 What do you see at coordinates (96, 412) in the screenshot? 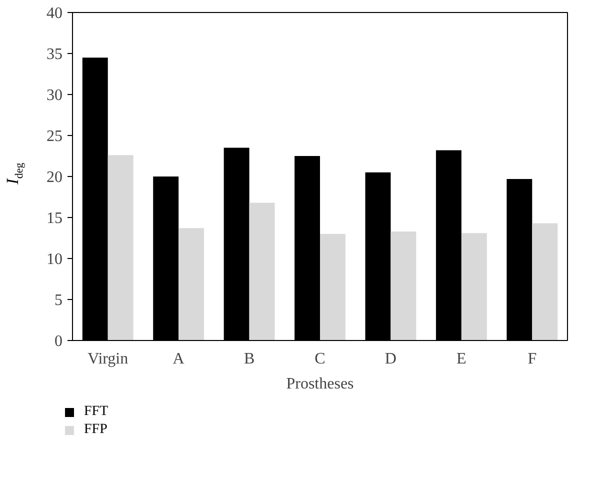
I see `legend-label: FFT` at bounding box center [96, 412].